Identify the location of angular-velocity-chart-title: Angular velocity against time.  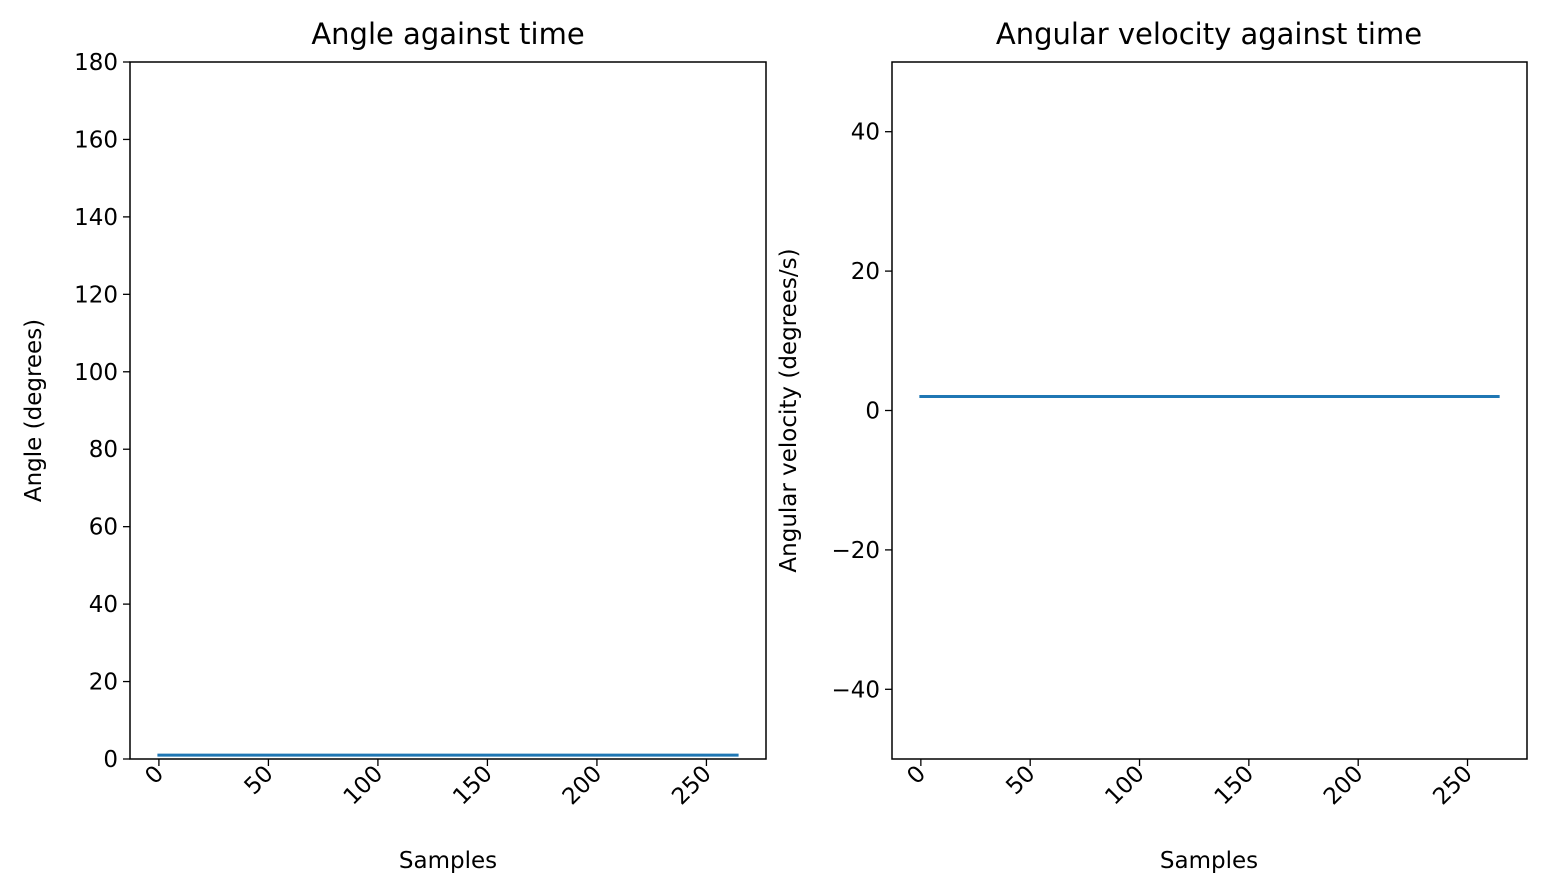
(1209, 34).